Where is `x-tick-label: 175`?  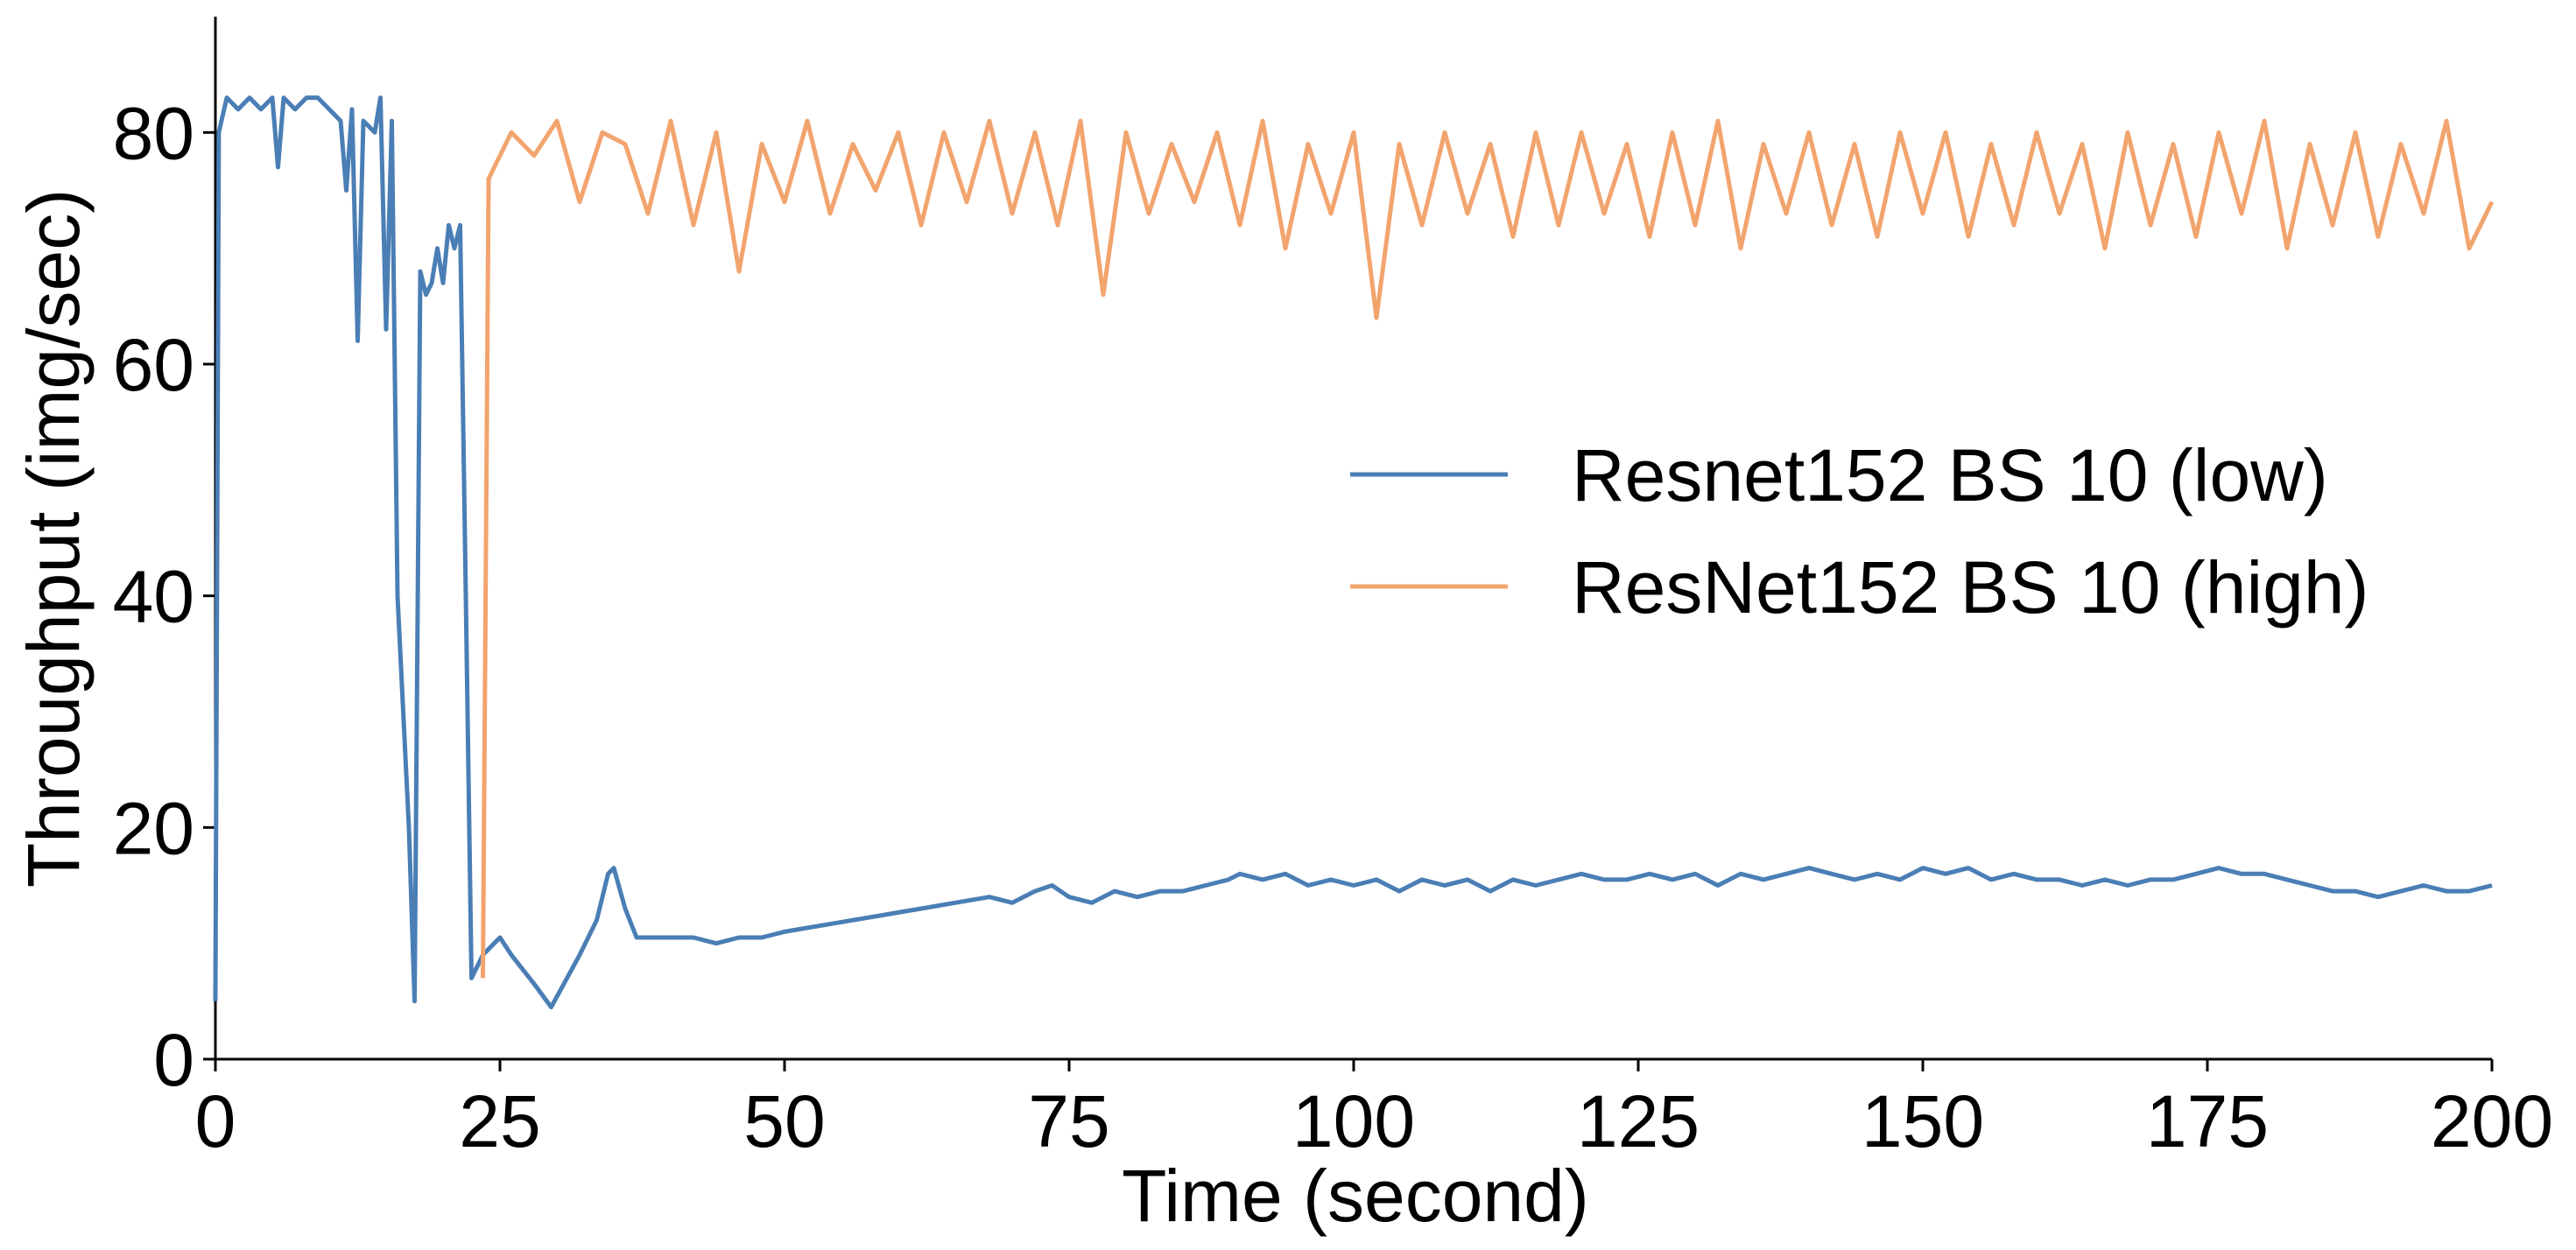
x-tick-label: 175 is located at coordinates (2207, 1121).